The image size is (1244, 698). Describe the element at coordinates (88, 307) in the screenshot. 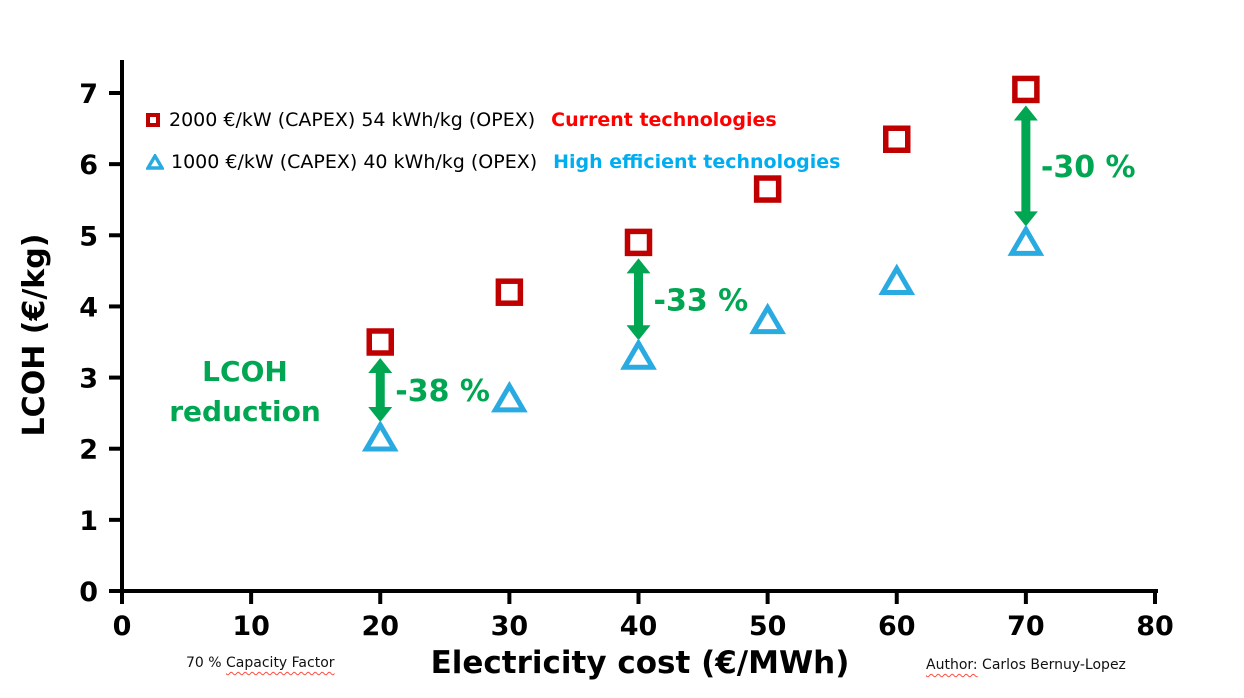

I see `tick-label: 4` at that location.